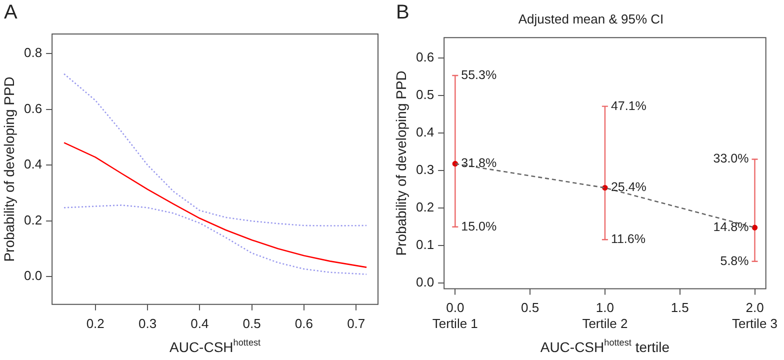  What do you see at coordinates (356, 323) in the screenshot?
I see `x-tick-label: 0.7` at bounding box center [356, 323].